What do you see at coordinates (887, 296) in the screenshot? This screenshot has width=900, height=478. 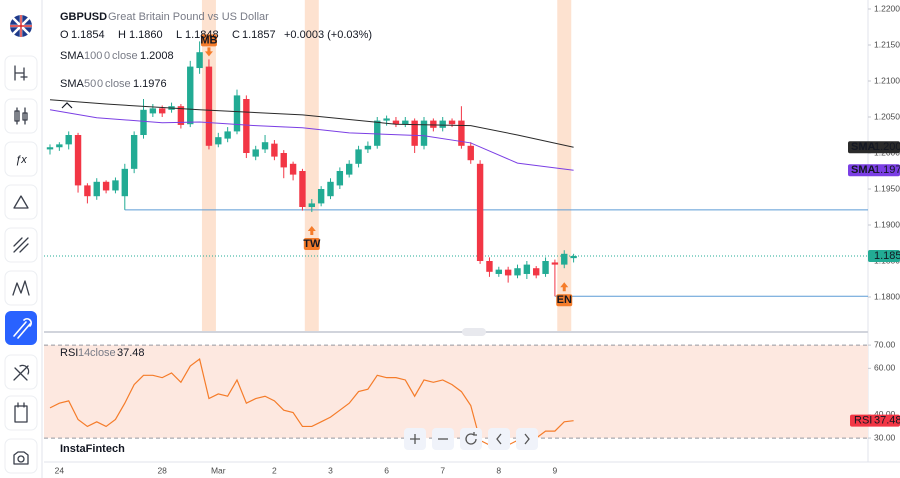 I see `y-tick-label: 1.1800` at bounding box center [887, 296].